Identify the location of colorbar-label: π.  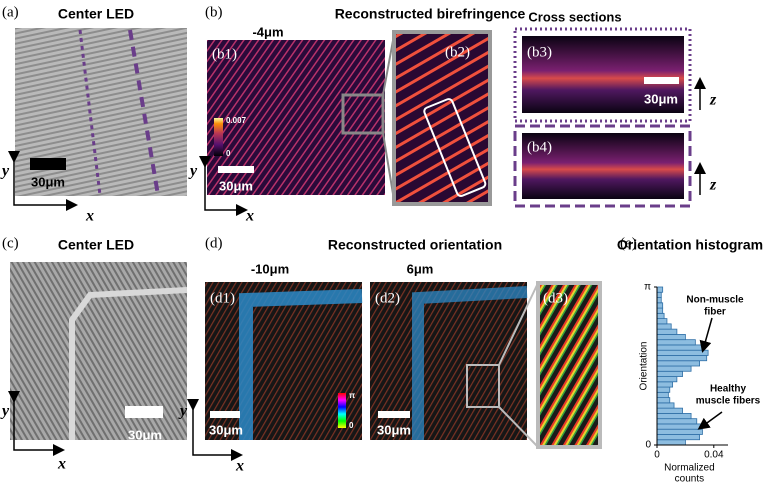
(352, 395).